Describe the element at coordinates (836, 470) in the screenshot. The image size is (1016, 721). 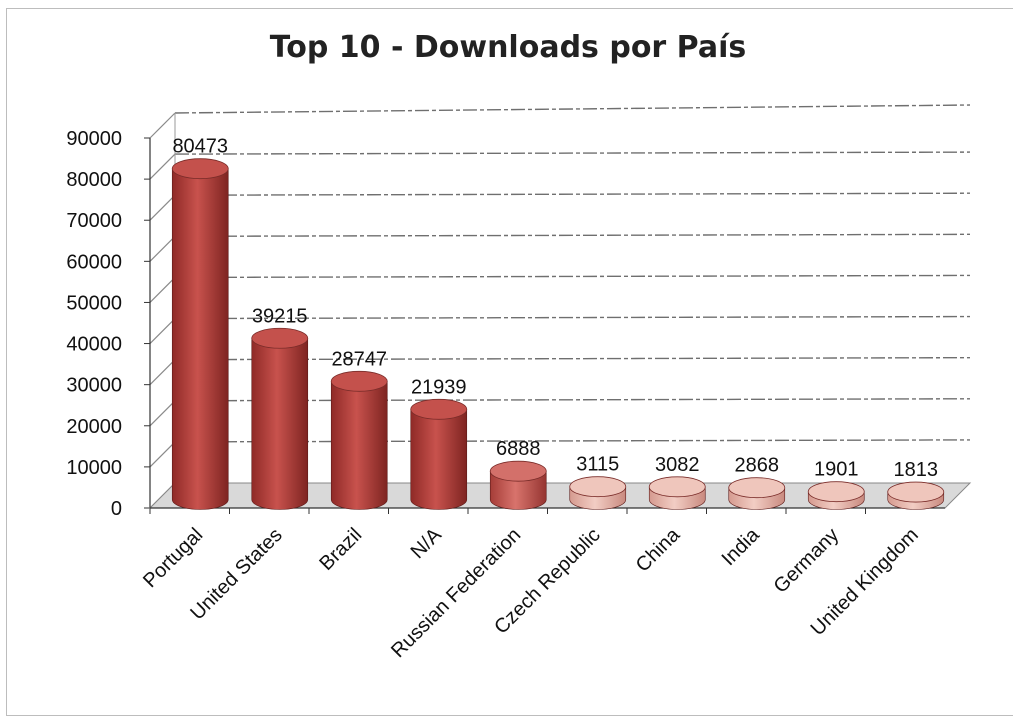
I see `data-label: 1901` at that location.